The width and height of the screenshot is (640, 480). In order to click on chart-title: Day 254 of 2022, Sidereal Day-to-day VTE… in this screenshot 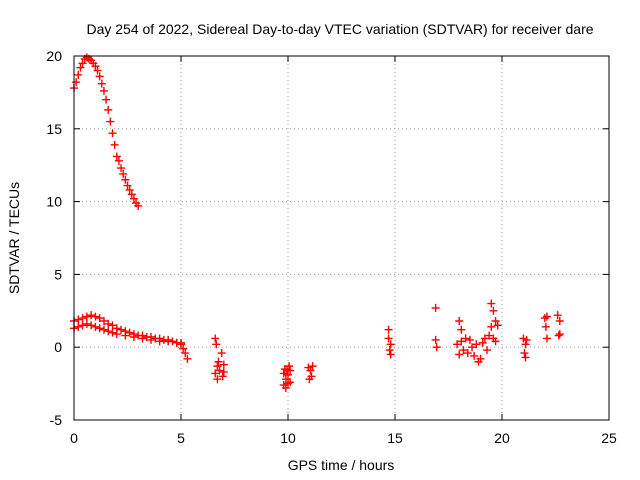, I will do `click(339, 29)`.